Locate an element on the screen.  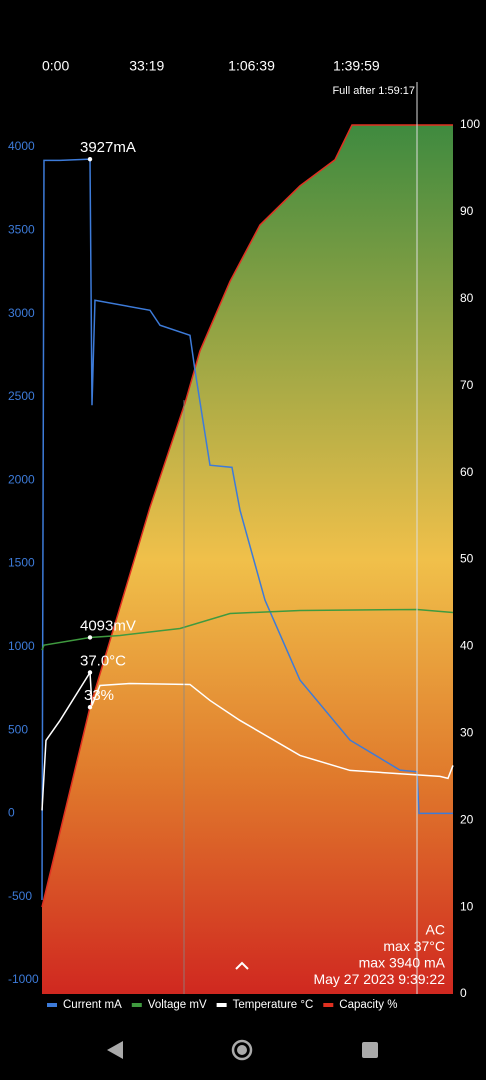
x-tick-label: 33:19 is located at coordinates (146, 66).